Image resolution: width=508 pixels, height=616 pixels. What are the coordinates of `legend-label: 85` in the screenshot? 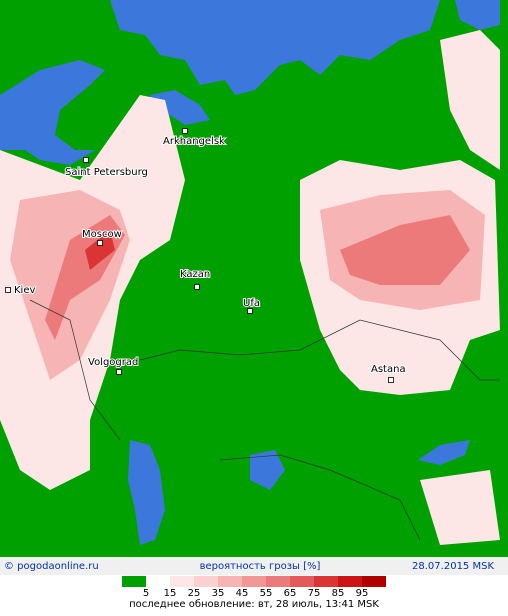 It's located at (338, 593).